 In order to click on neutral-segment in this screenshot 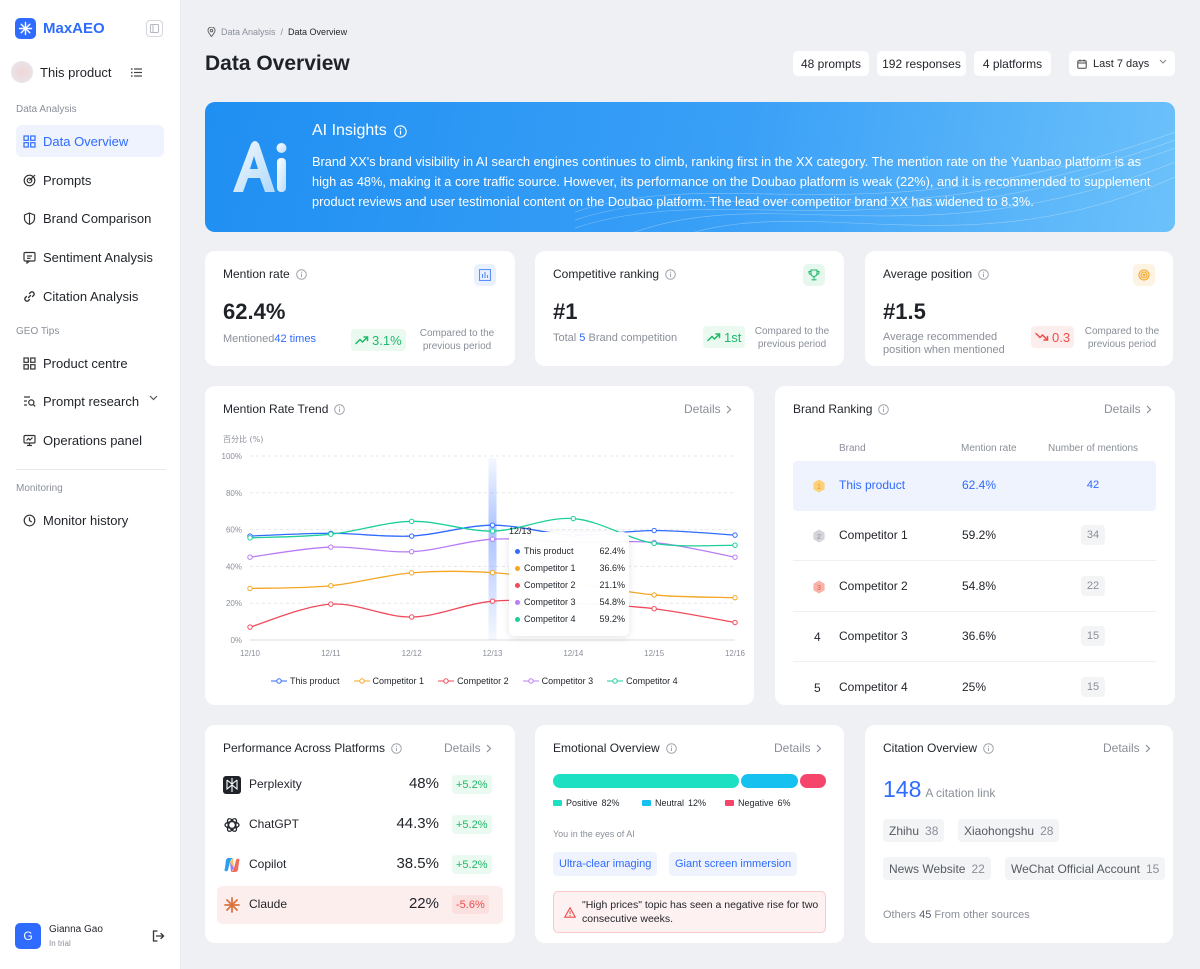, I will do `click(769, 781)`.